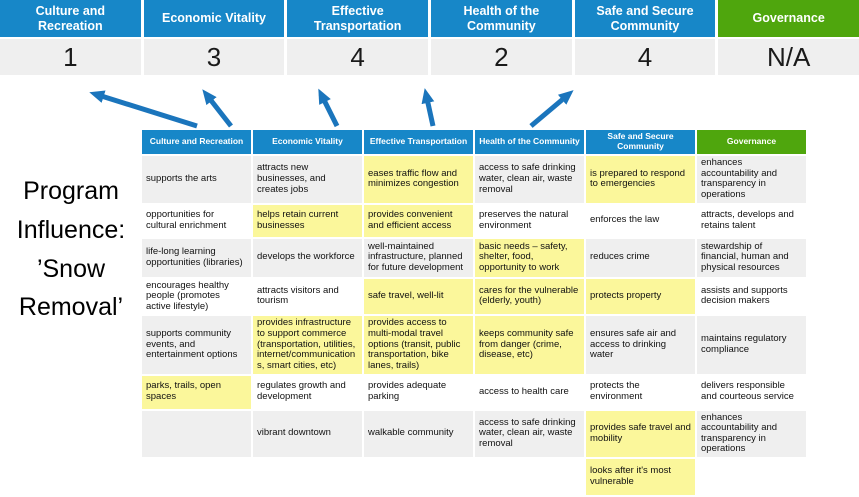 The height and width of the screenshot is (497, 859). What do you see at coordinates (418, 296) in the screenshot?
I see `matrix-cell: safe travel, well-lit` at bounding box center [418, 296].